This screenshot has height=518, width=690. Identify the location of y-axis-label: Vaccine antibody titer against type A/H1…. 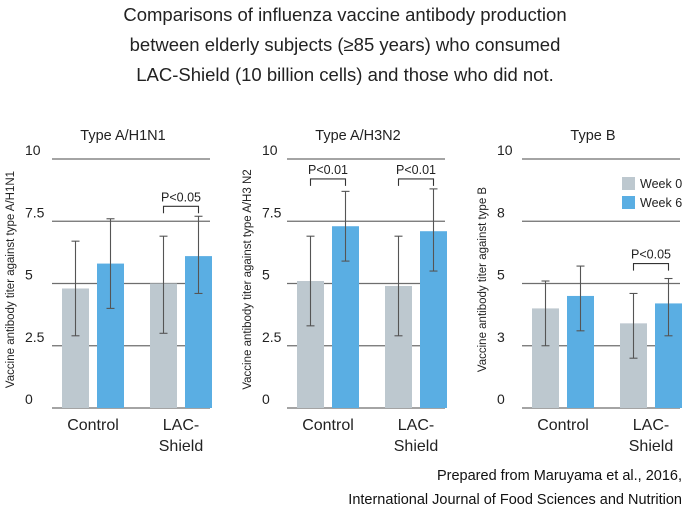
(11, 279).